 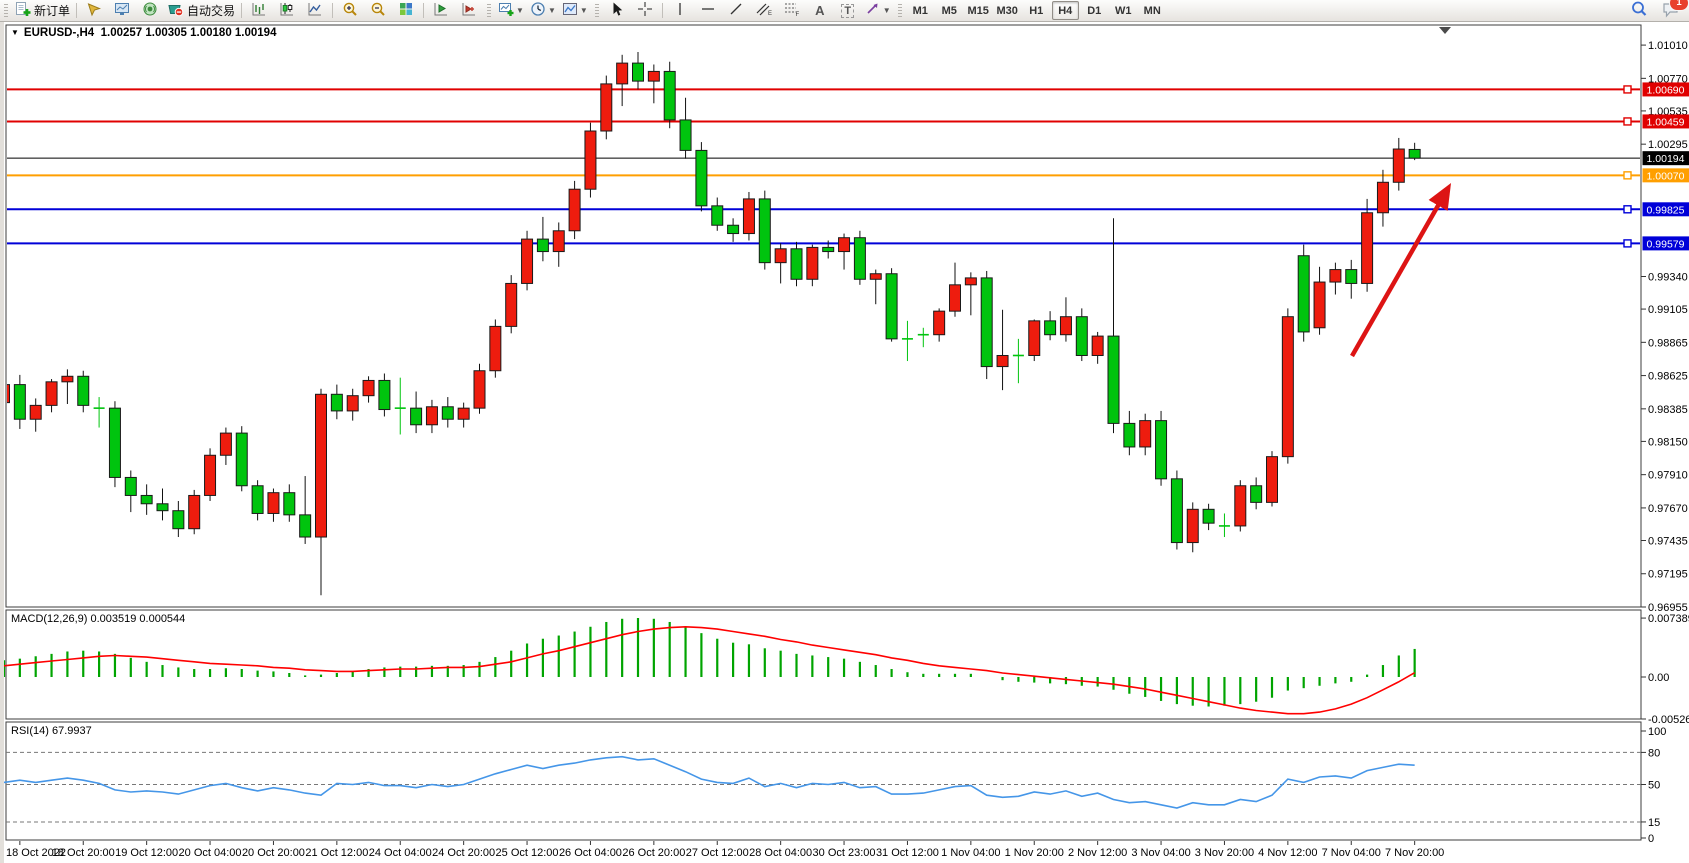 I want to click on chart-symbol-period: EURUSD-,H4, so click(x=59, y=33).